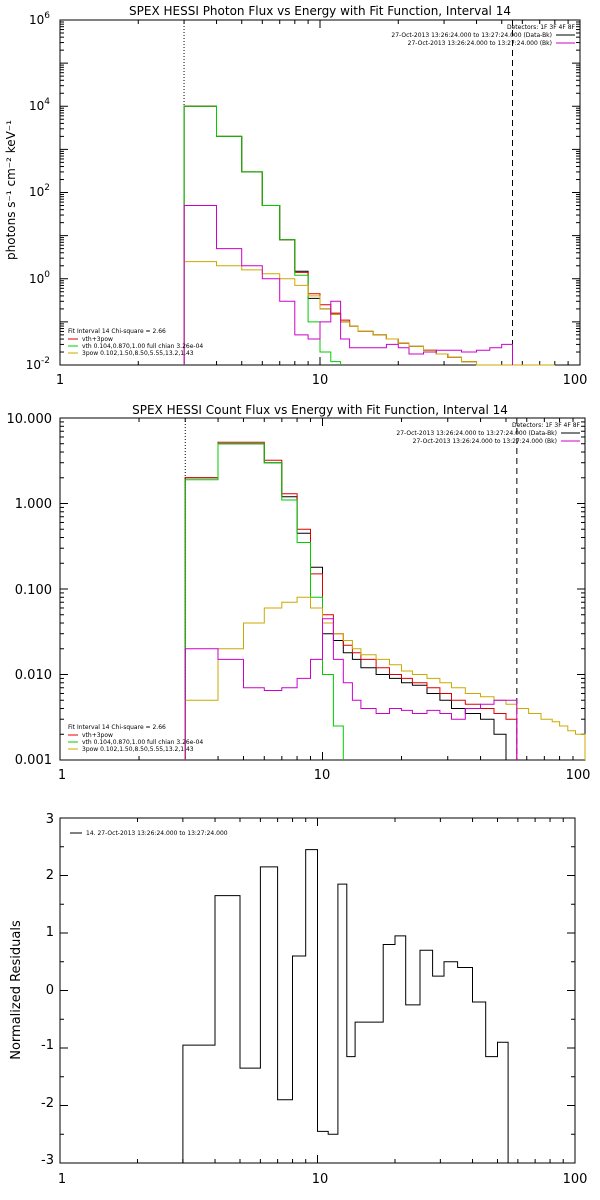 The width and height of the screenshot is (600, 1200). What do you see at coordinates (38, 364) in the screenshot?
I see `y-tick-label-1e-2: 10⁻²` at bounding box center [38, 364].